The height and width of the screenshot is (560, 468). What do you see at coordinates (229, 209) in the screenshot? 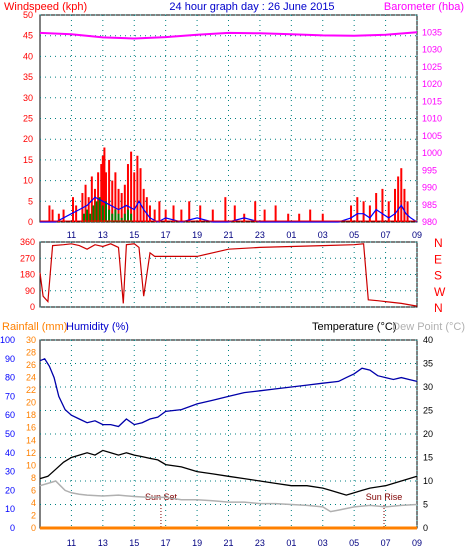
I see `gust-line` at bounding box center [229, 209].